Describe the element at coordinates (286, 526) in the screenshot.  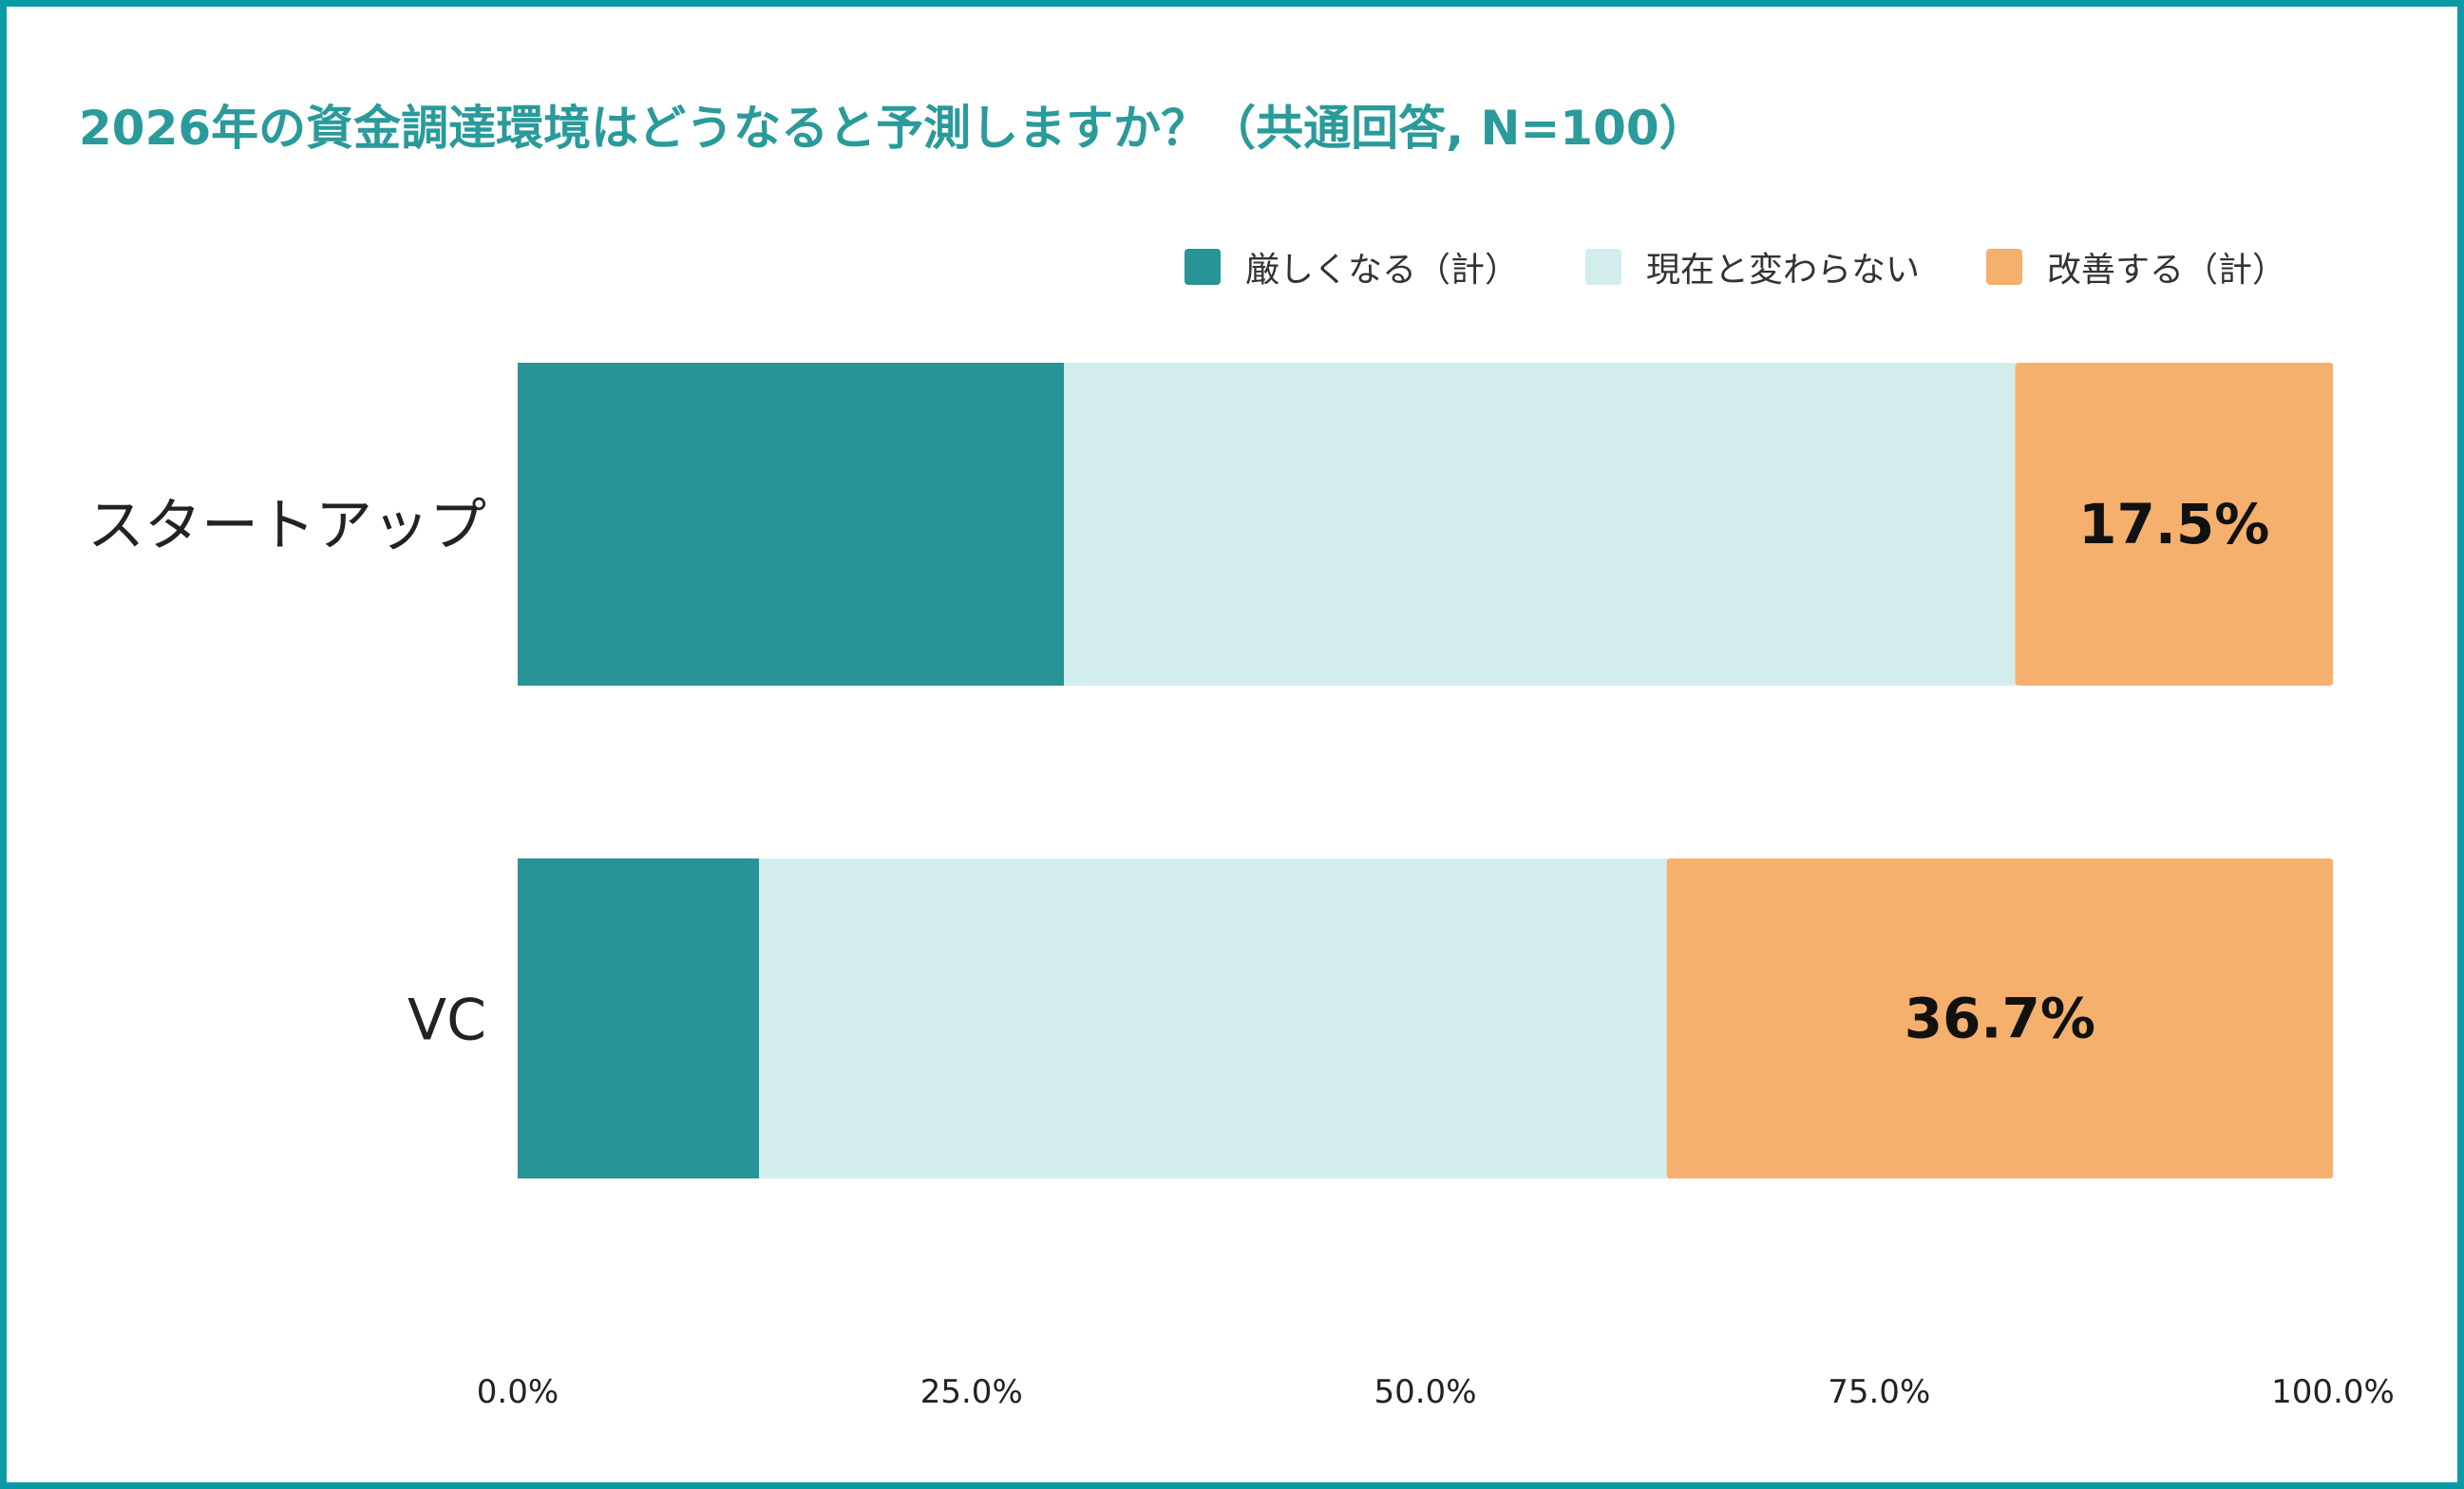
I see `category-label: スタートアップ` at that location.